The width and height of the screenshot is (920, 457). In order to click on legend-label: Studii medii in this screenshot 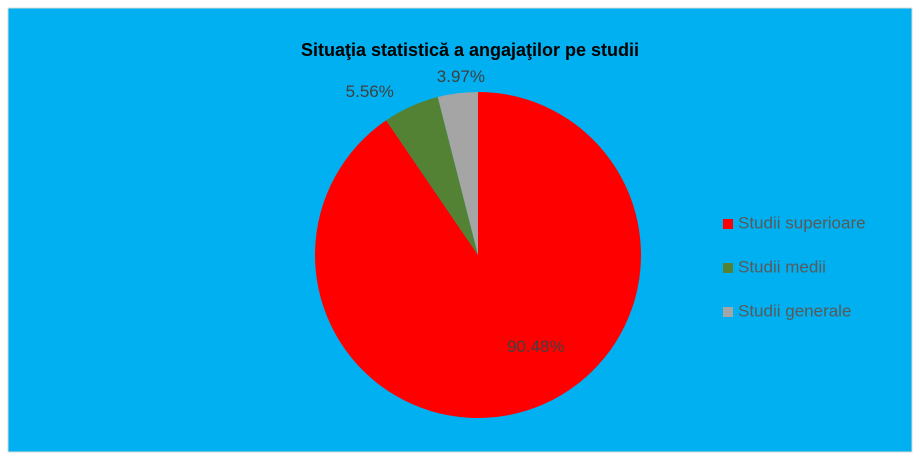, I will do `click(782, 266)`.